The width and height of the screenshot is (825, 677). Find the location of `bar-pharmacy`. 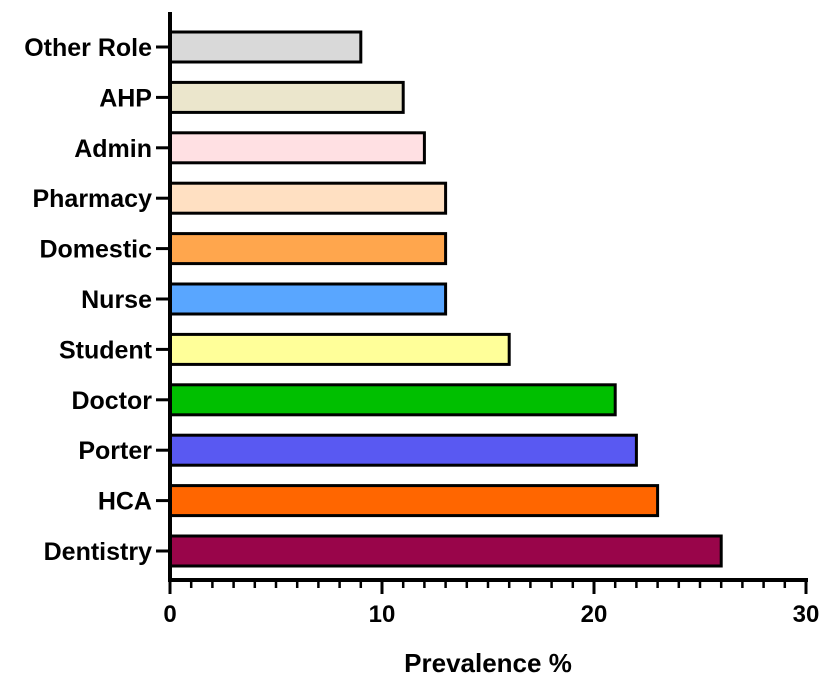

bar-pharmacy is located at coordinates (308, 198).